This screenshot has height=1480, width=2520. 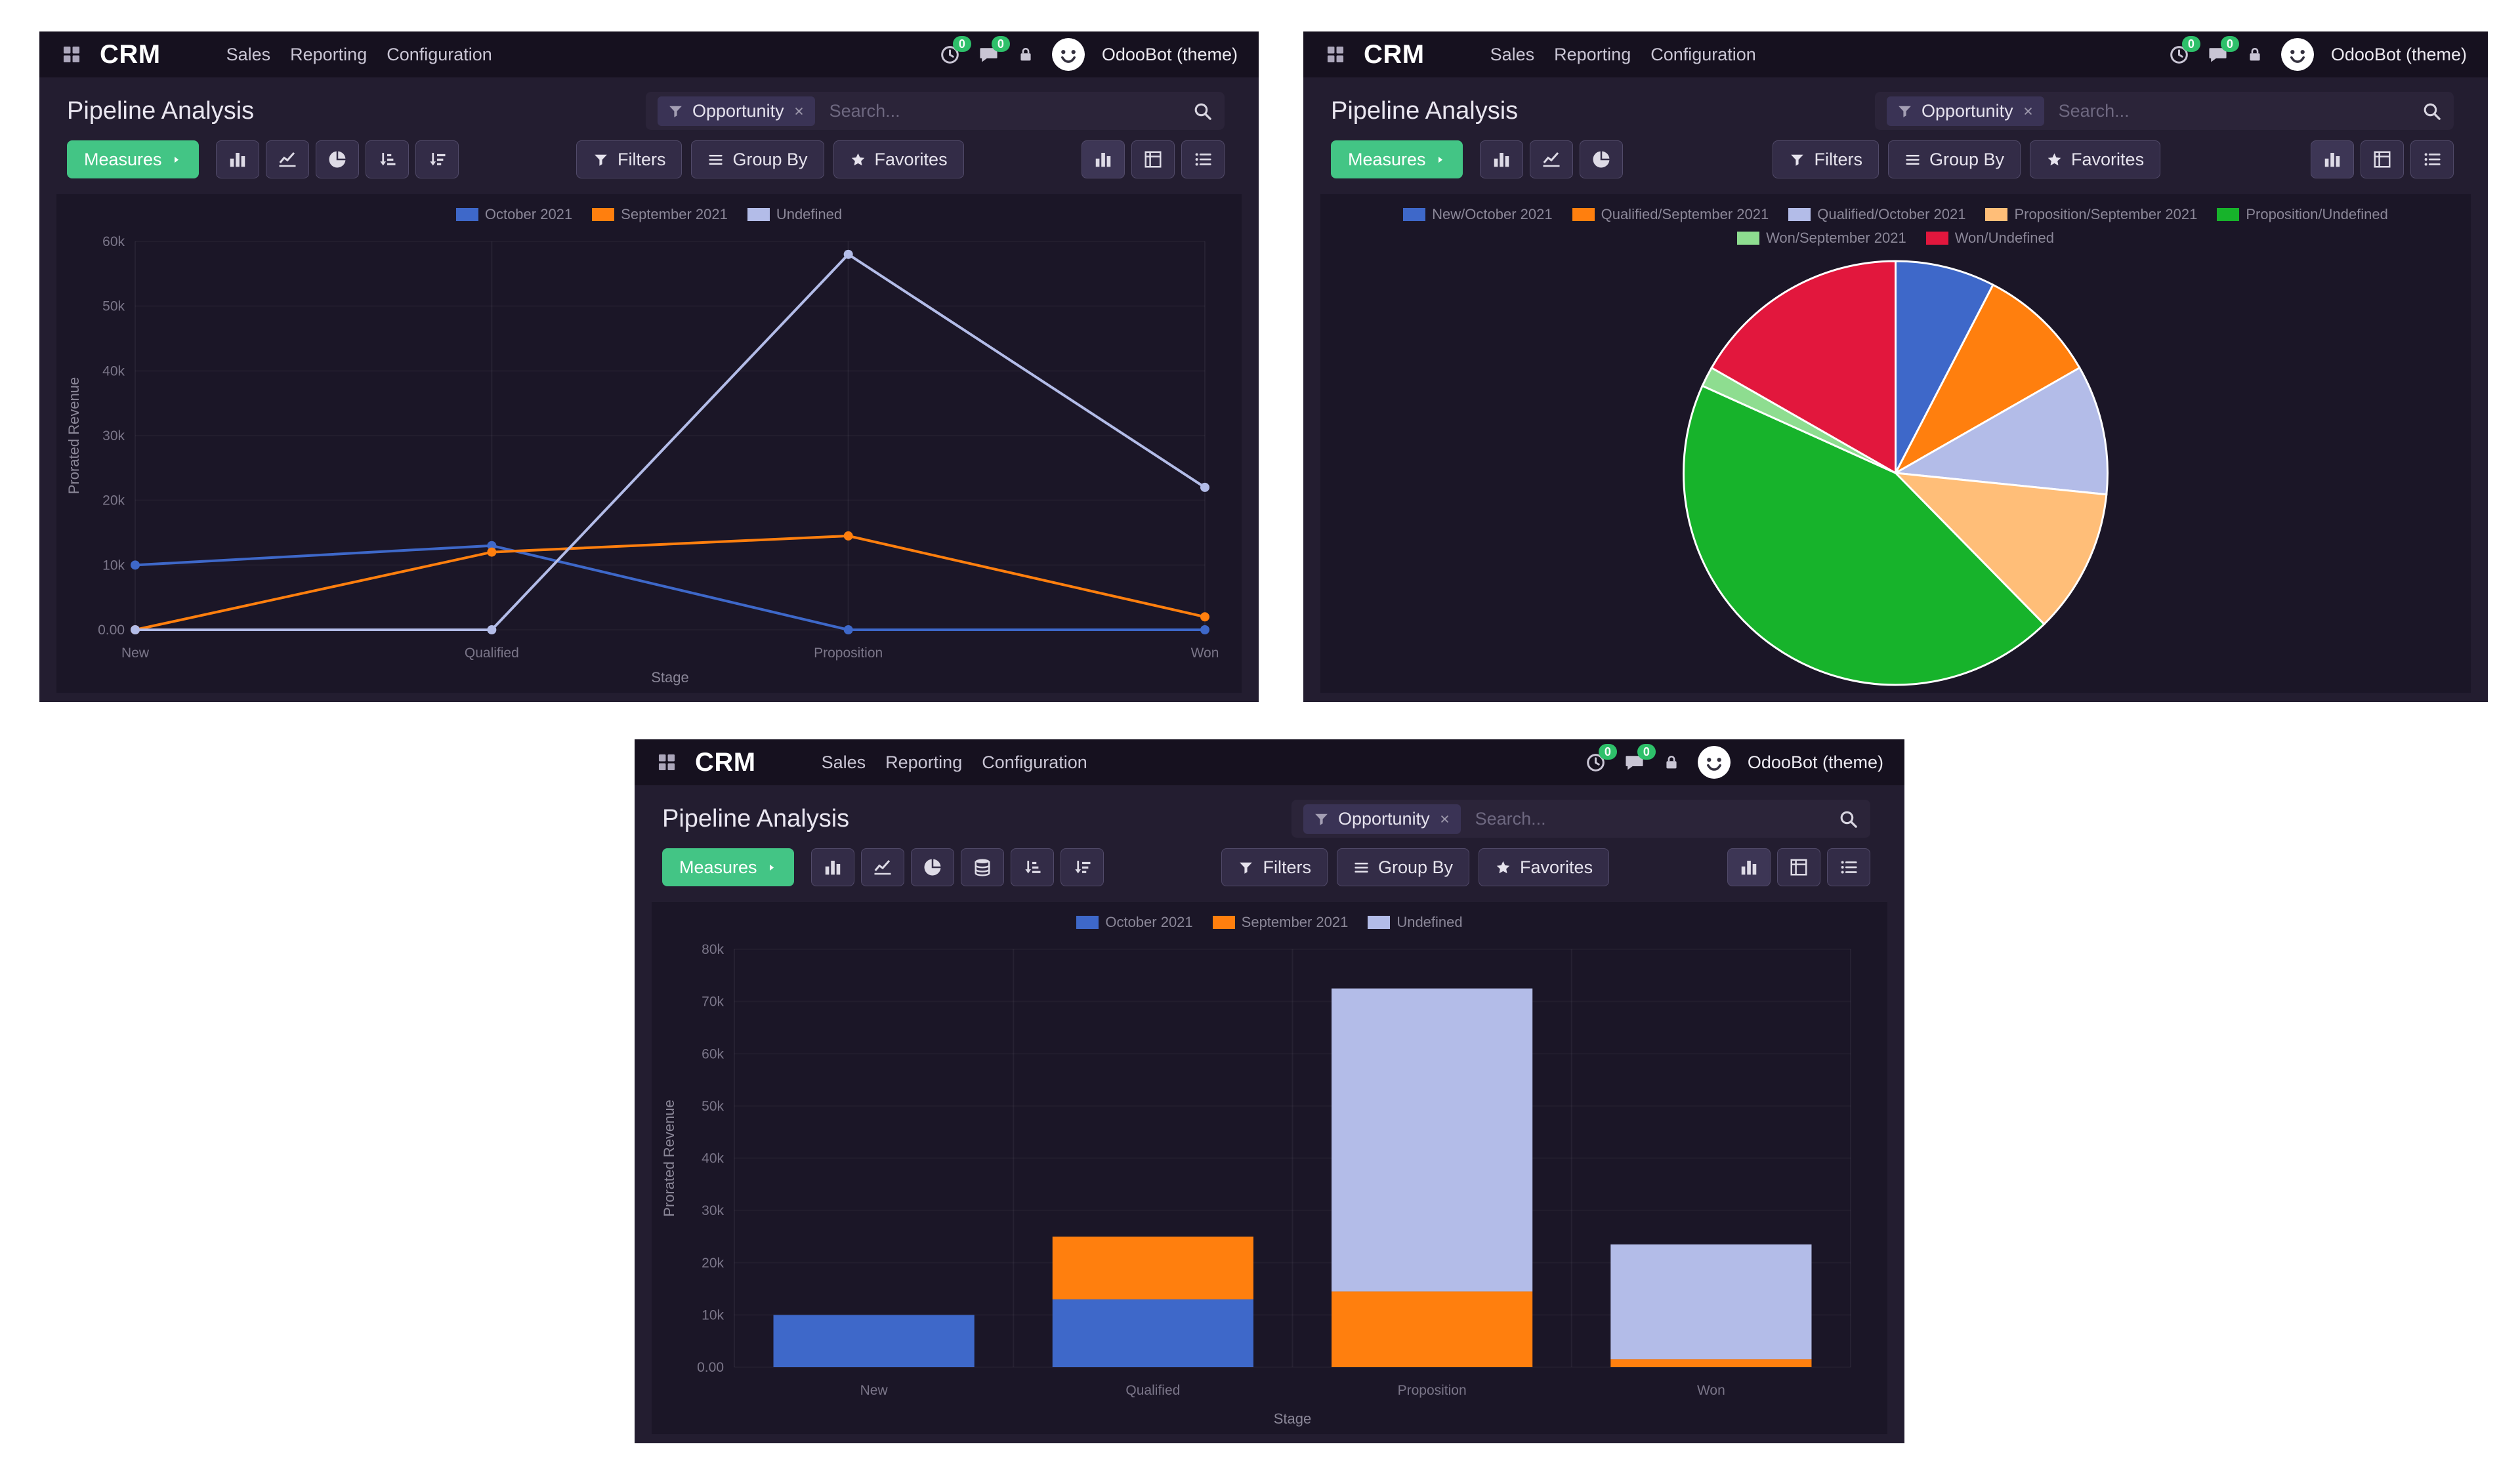 What do you see at coordinates (1989, 238) in the screenshot?
I see `legend-item: Won/Undefined` at bounding box center [1989, 238].